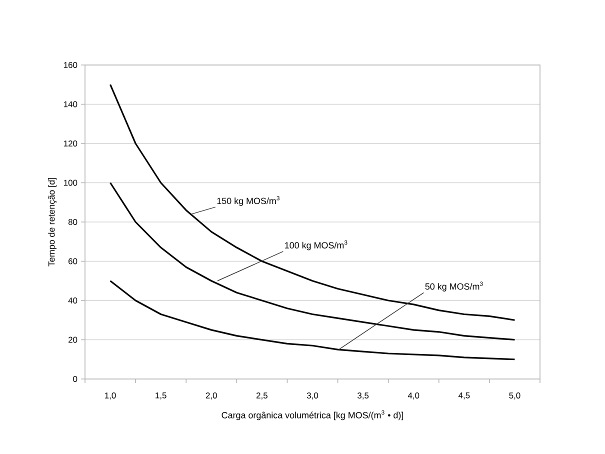 The image size is (605, 454). Describe the element at coordinates (71, 143) in the screenshot. I see `y-tick-label: 120` at that location.